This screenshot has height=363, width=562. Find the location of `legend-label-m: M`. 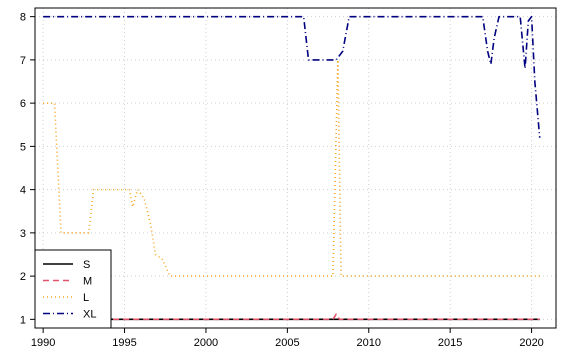

legend-label-m: M is located at coordinates (87, 282).